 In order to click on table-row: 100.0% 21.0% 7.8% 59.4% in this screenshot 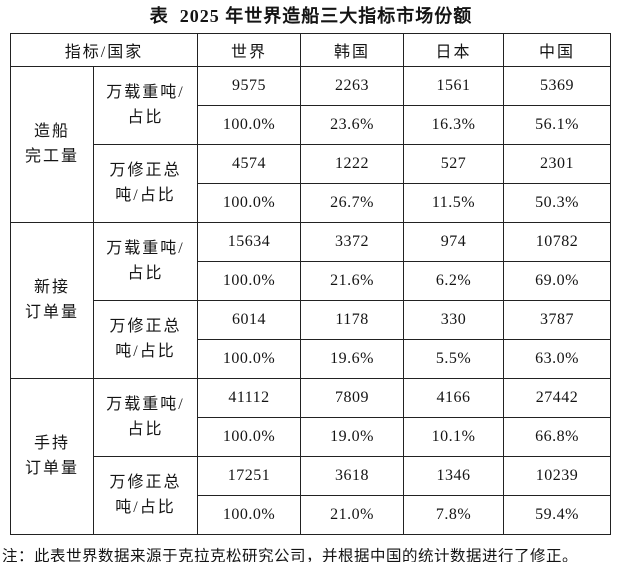, I will do `click(311, 515)`.